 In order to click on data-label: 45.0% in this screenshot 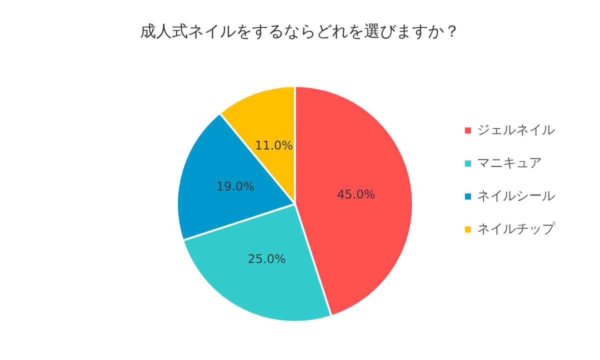, I will do `click(356, 194)`.